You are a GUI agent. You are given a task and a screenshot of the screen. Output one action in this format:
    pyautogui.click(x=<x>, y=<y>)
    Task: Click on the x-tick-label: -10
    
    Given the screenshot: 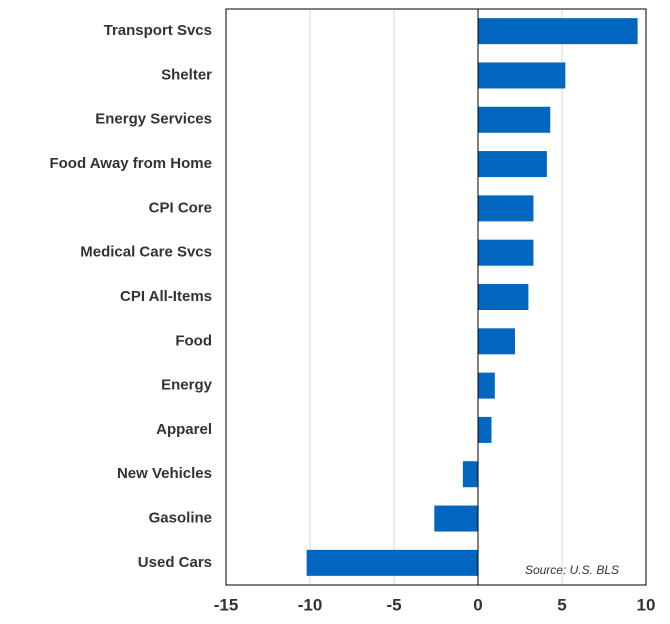 What is the action you would take?
    pyautogui.click(x=310, y=604)
    